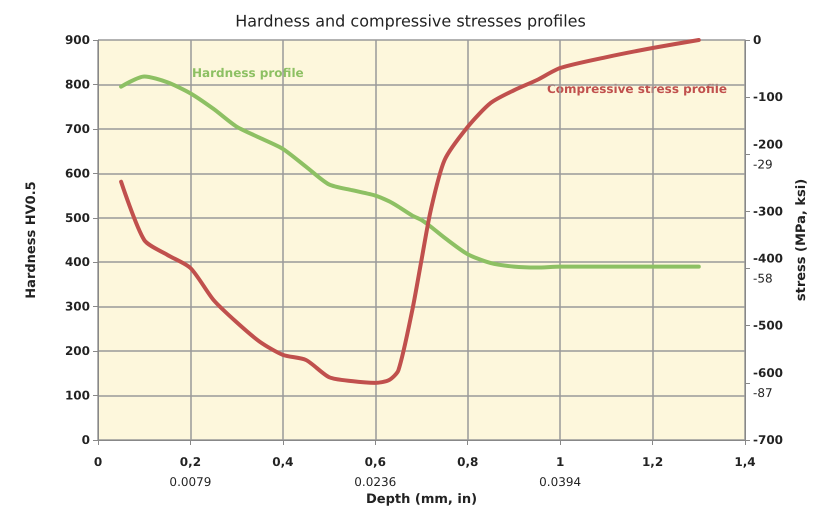 The width and height of the screenshot is (821, 523). What do you see at coordinates (768, 383) in the screenshot?
I see `y2-tick-label: -600 -87` at bounding box center [768, 383].